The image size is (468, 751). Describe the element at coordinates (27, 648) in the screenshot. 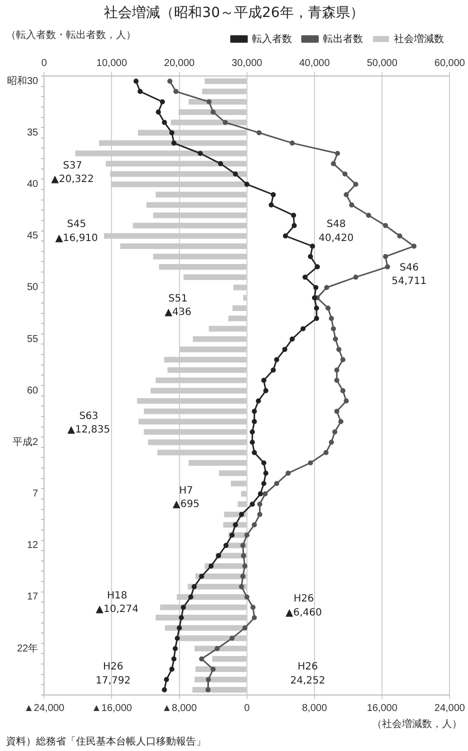

I see `y-tick-label: 22年` at that location.